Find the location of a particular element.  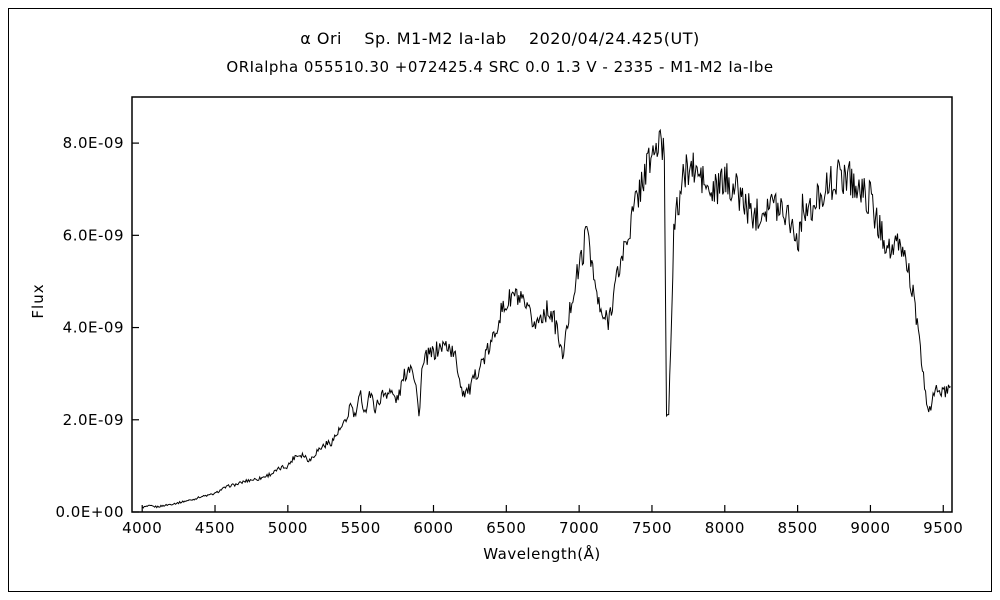

x-tick-label: 5000 is located at coordinates (288, 528).